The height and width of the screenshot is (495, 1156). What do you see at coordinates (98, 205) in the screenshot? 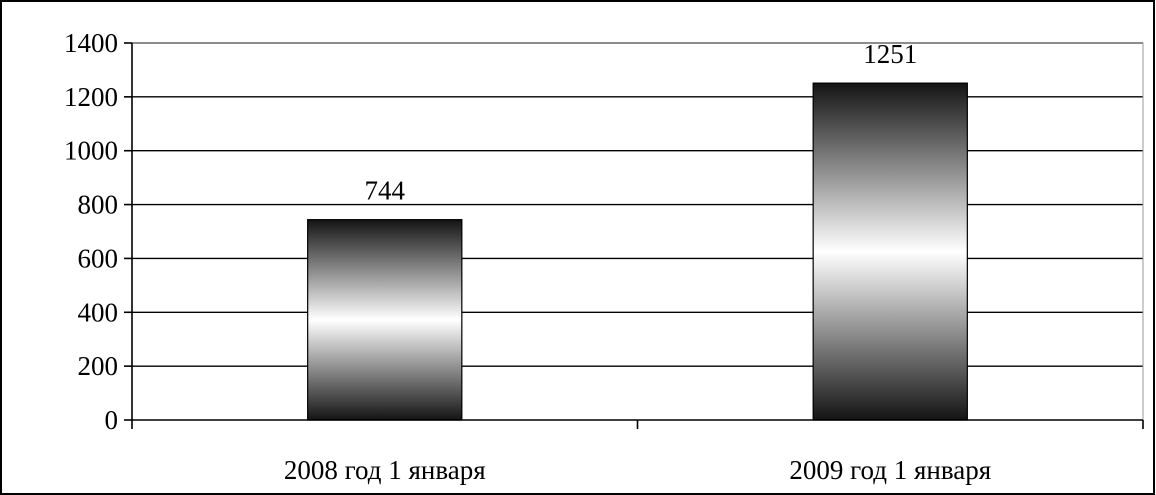
I see `y-tick-label: 800` at bounding box center [98, 205].